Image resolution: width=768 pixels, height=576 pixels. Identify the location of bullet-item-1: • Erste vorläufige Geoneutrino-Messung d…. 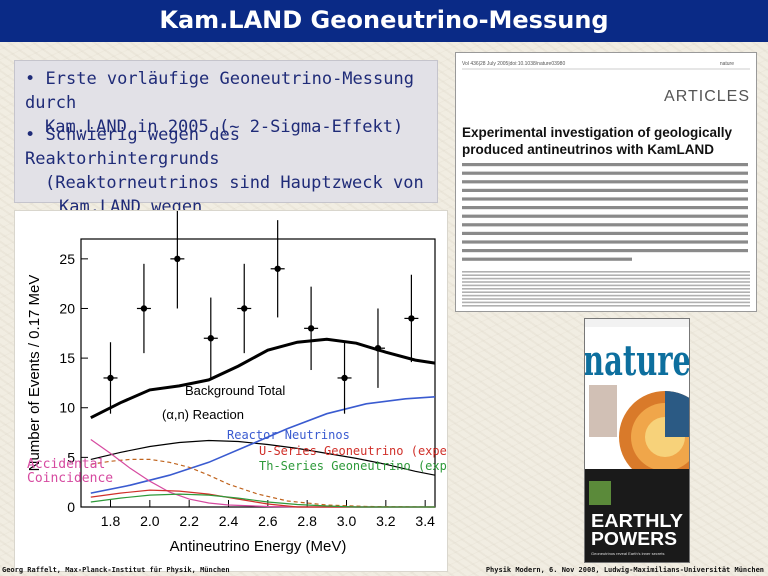
(231, 103).